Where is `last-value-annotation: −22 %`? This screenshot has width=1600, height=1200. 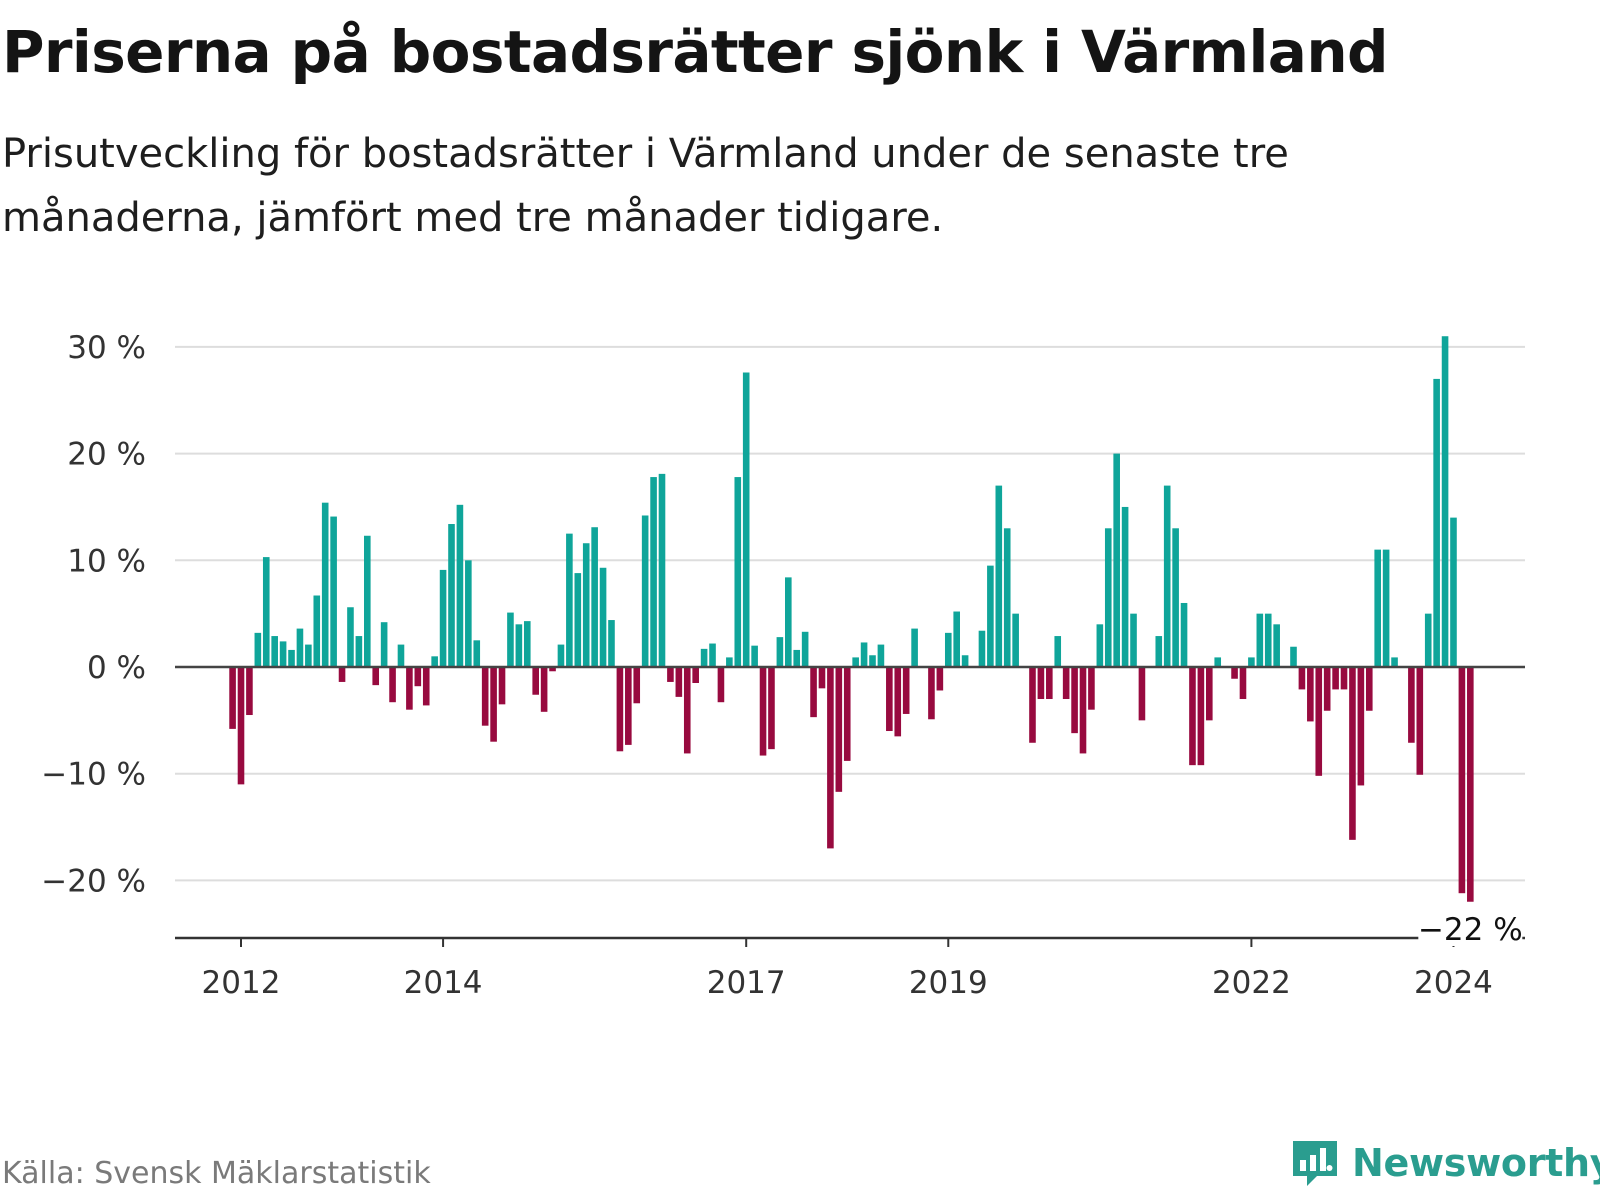
last-value-annotation: −22 % is located at coordinates (1470, 930).